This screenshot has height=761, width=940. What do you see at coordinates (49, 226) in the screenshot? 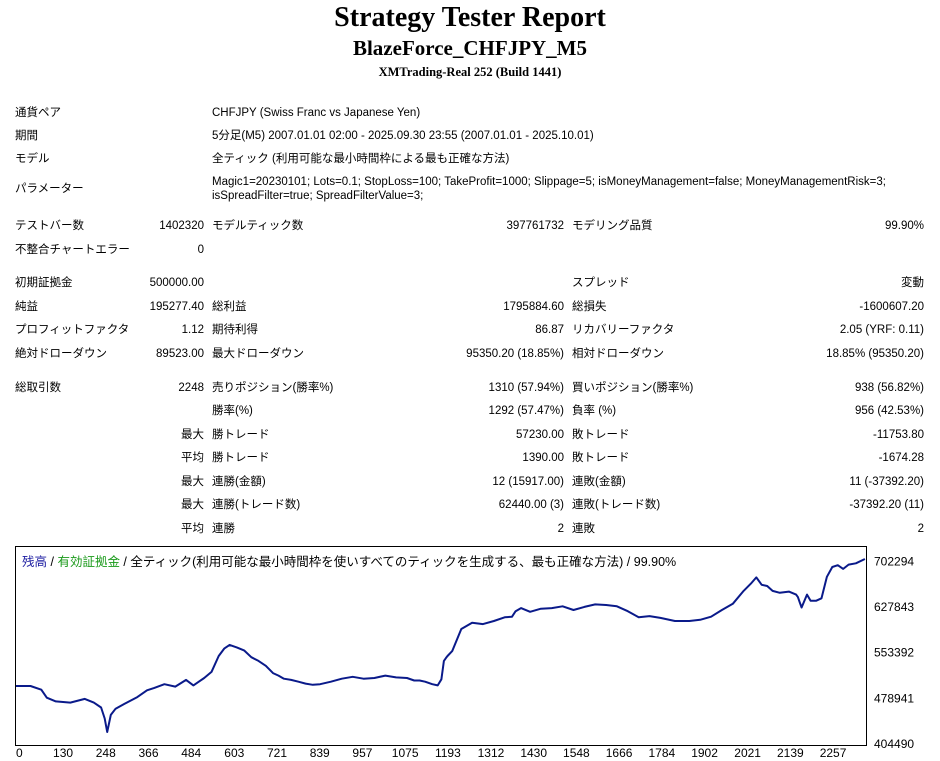
I see `bars-label: テストバー数` at bounding box center [49, 226].